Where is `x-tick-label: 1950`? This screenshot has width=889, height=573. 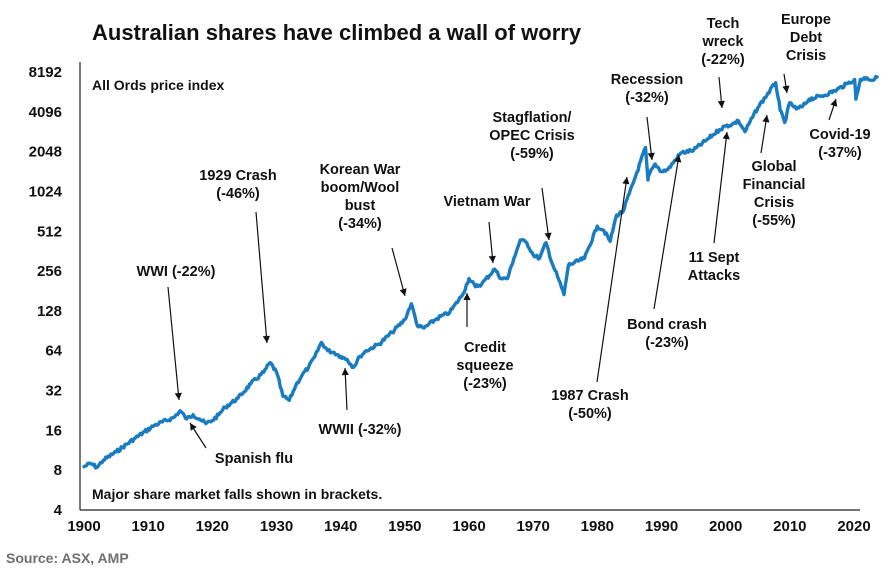
x-tick-label: 1950 is located at coordinates (404, 526).